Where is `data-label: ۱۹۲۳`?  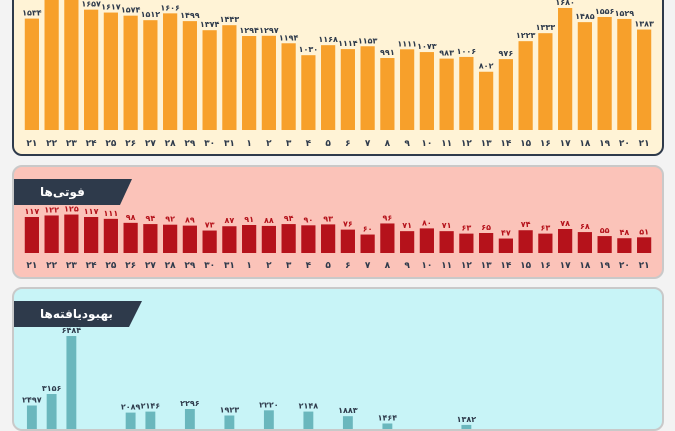 data-label: ۱۹۲۳ is located at coordinates (230, 409).